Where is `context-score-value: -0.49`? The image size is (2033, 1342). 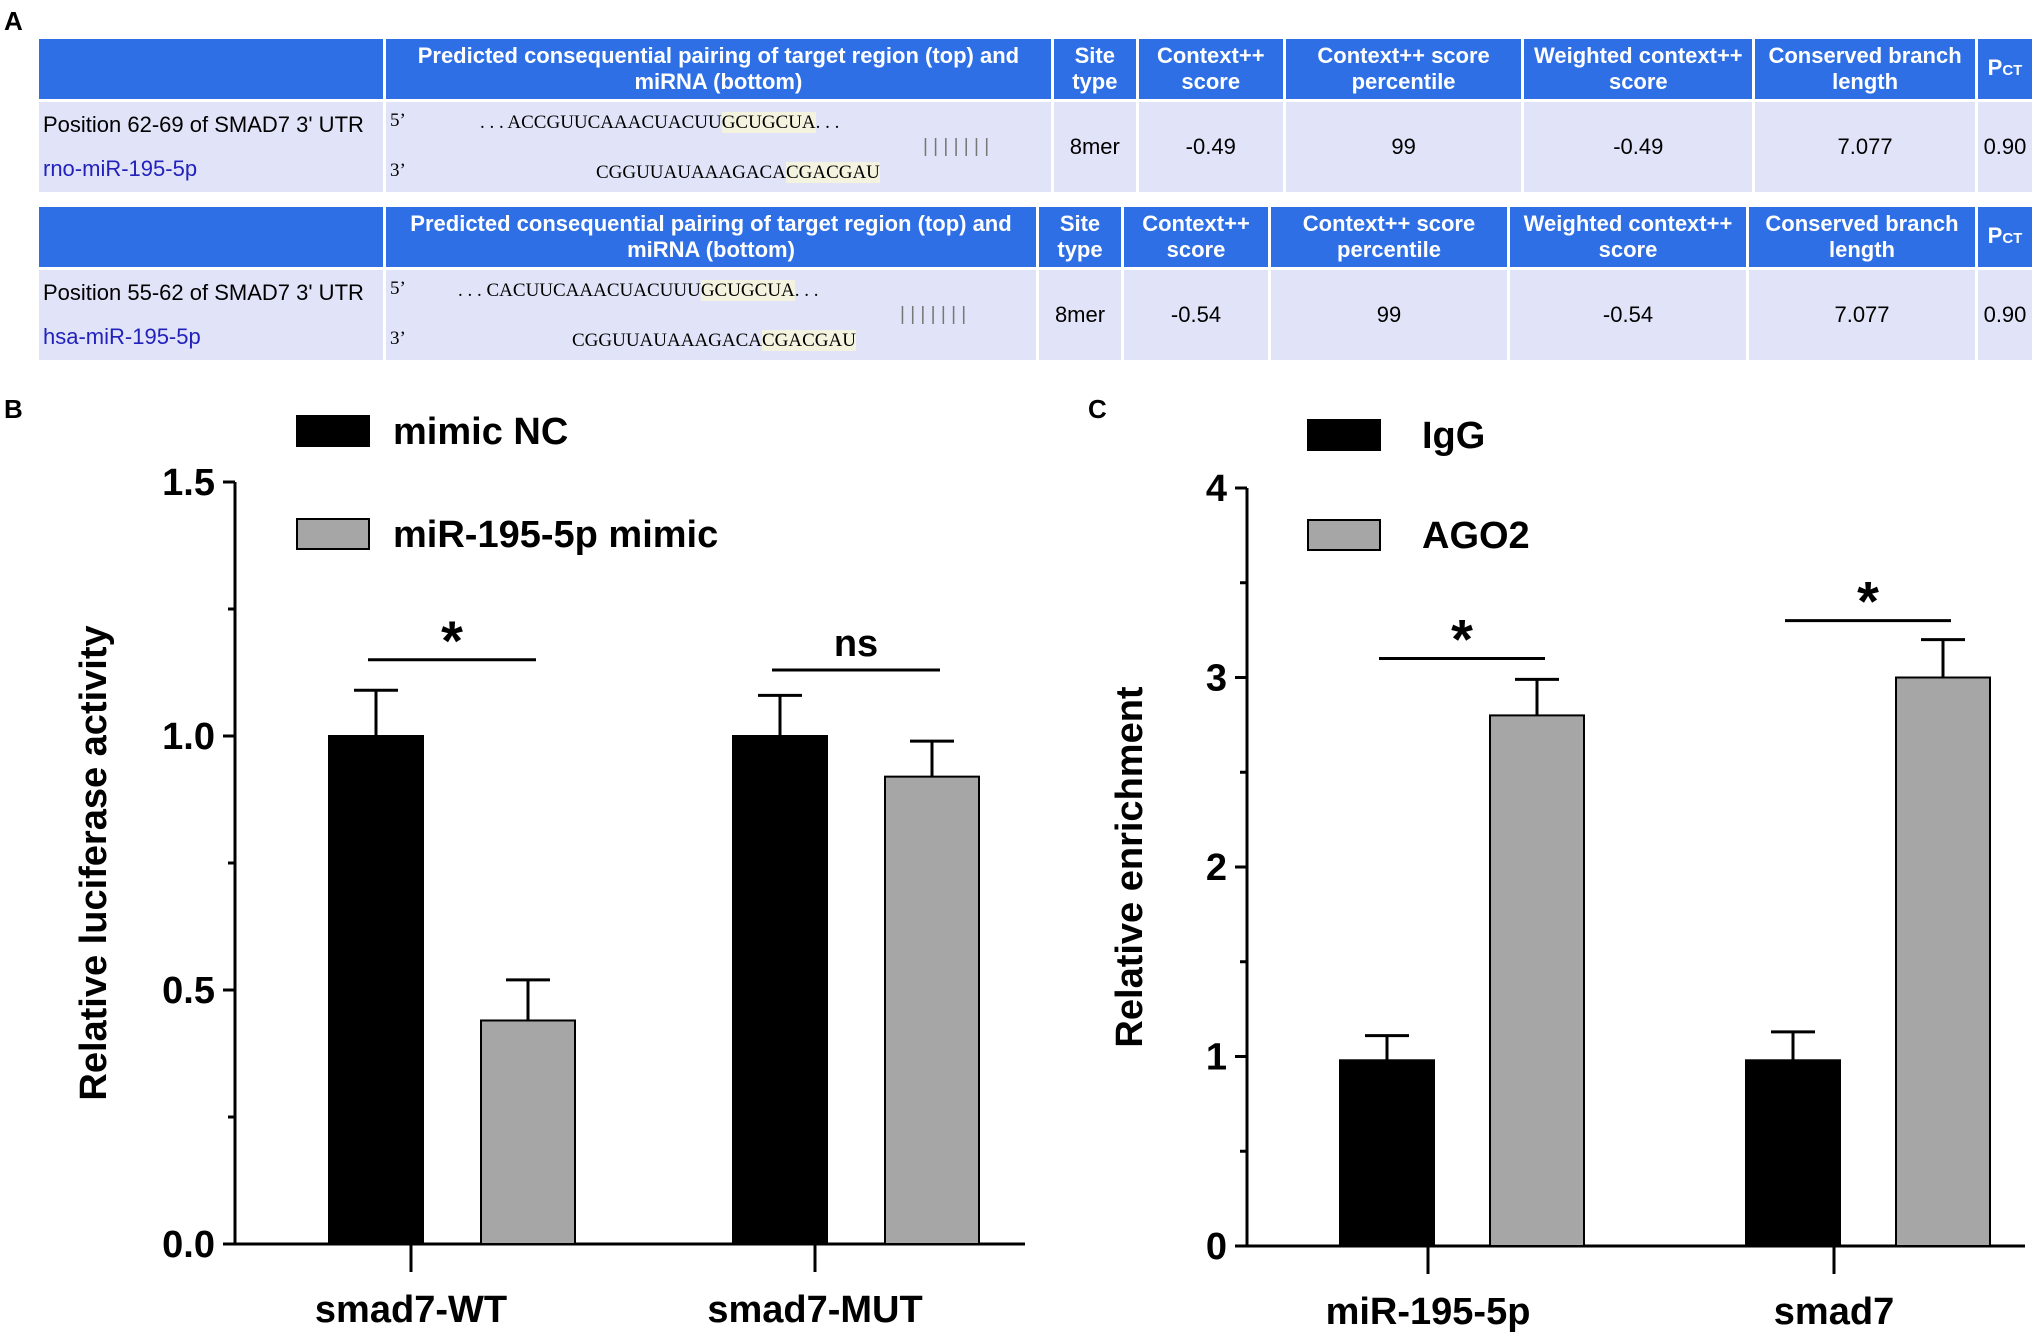
context-score-value: -0.49 is located at coordinates (1210, 147).